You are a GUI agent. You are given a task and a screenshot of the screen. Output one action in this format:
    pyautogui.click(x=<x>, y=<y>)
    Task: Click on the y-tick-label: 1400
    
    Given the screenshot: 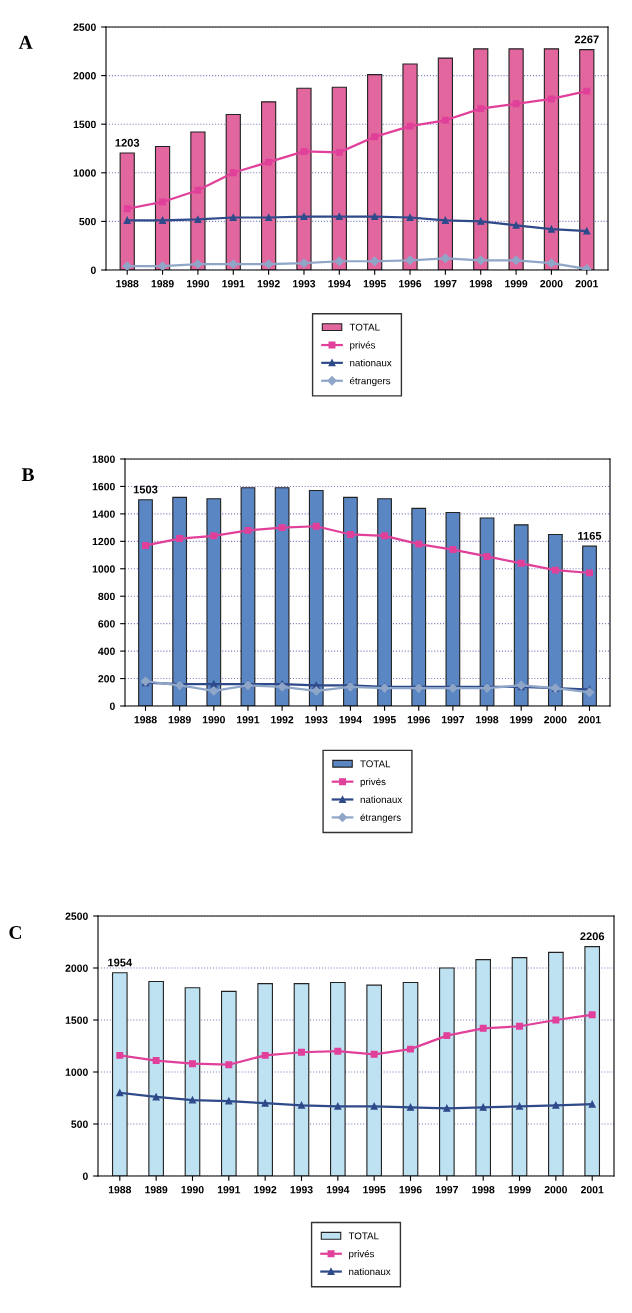 What is the action you would take?
    pyautogui.click(x=103, y=514)
    